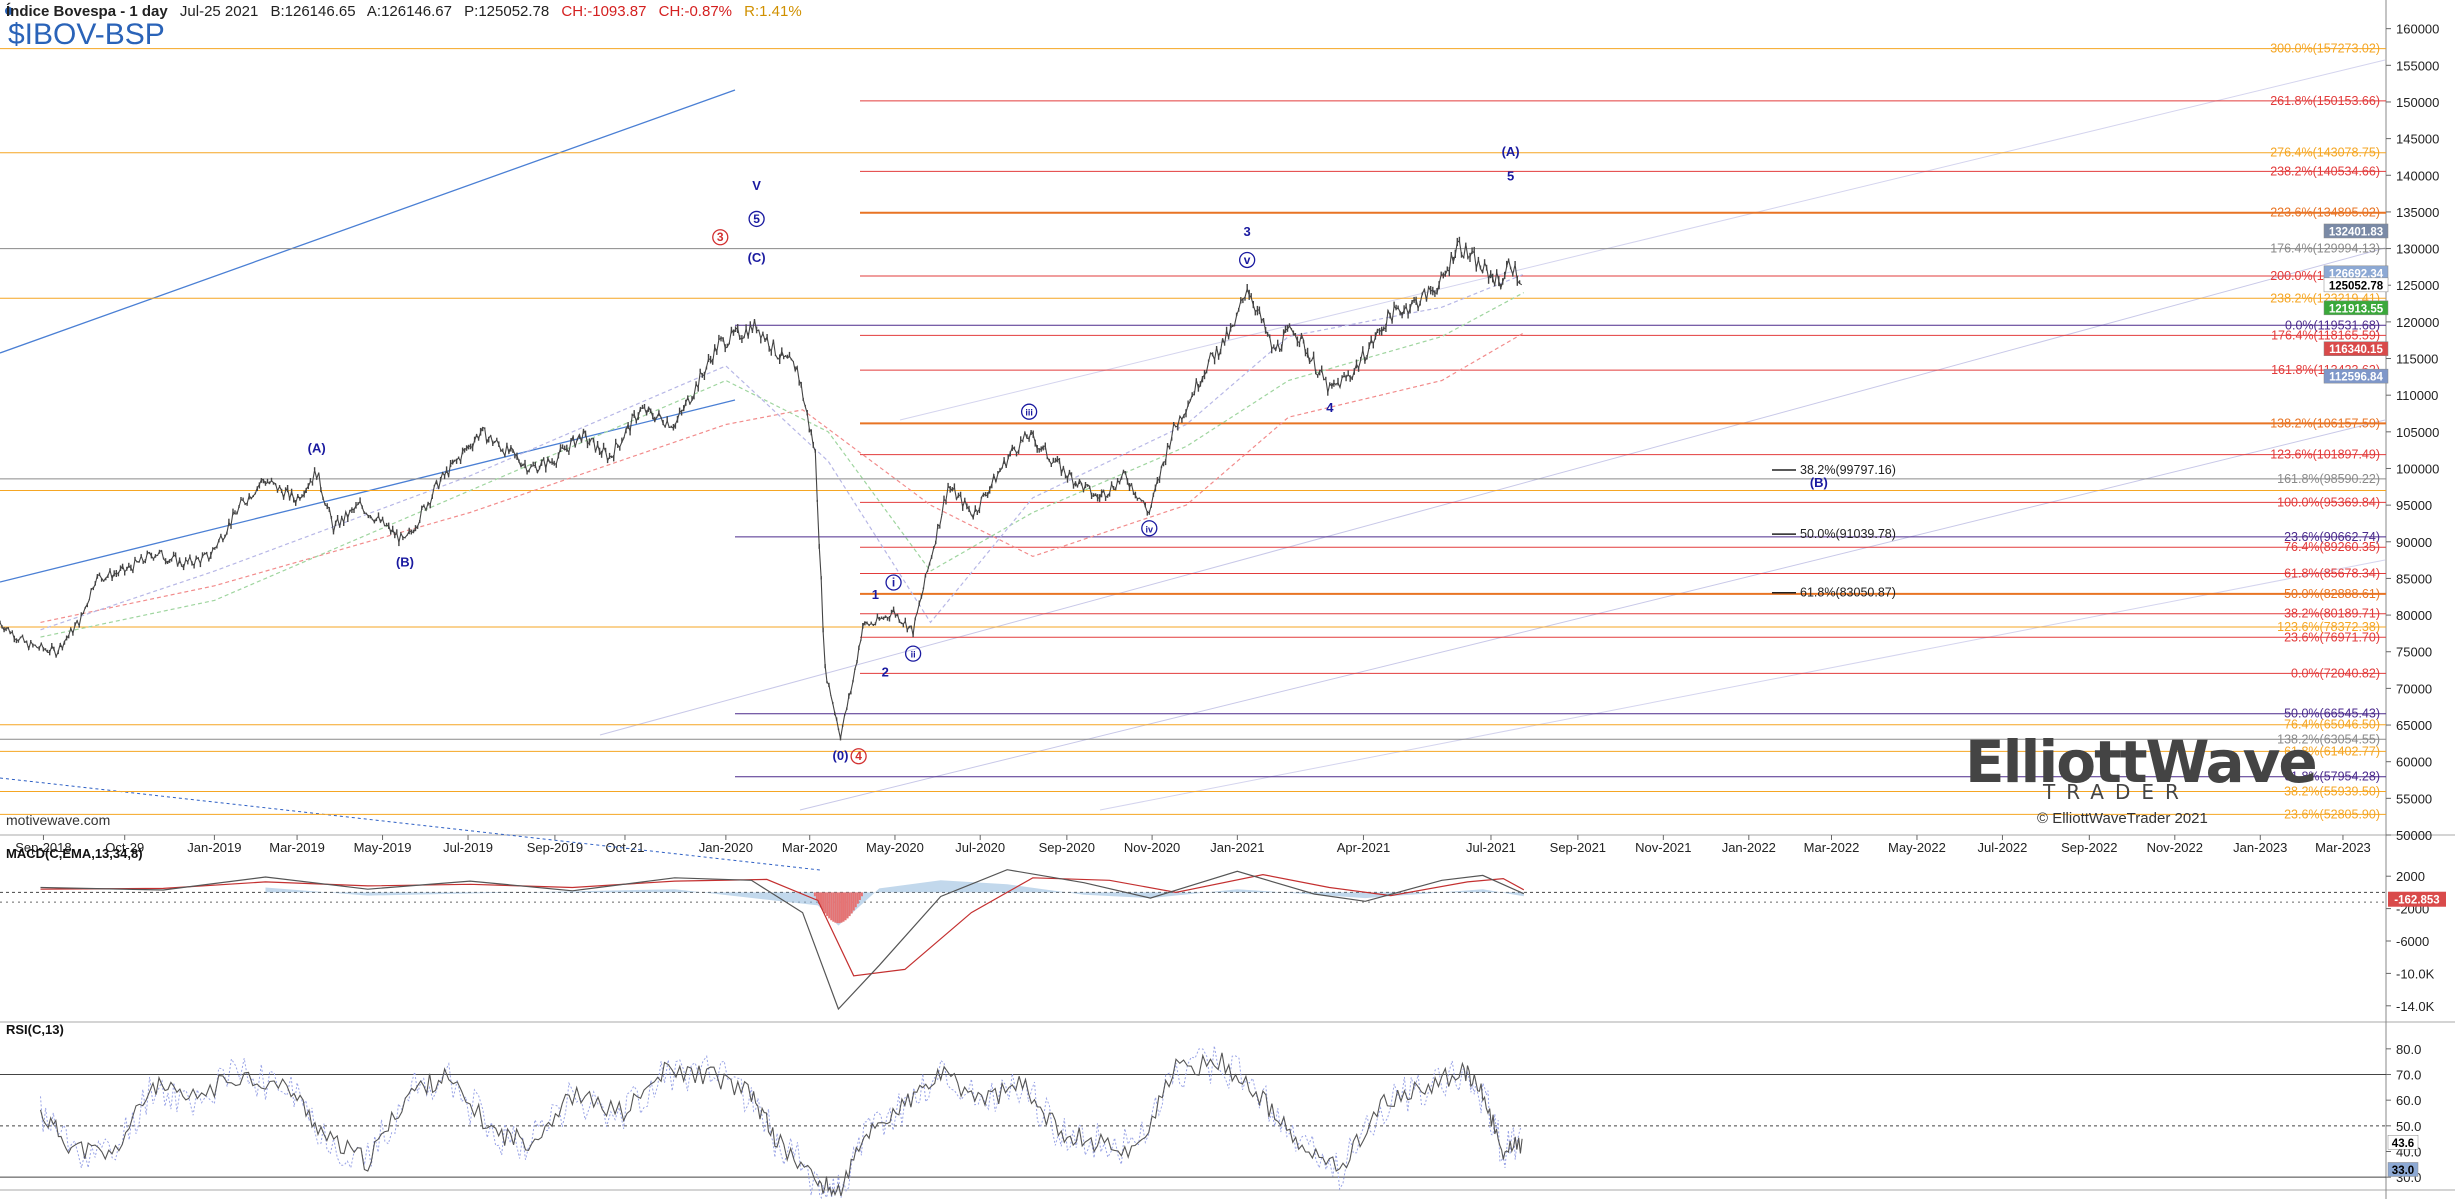 The height and width of the screenshot is (1204, 2455). Describe the element at coordinates (604, 11) in the screenshot. I see `header-change: CH:-1093.87` at that location.